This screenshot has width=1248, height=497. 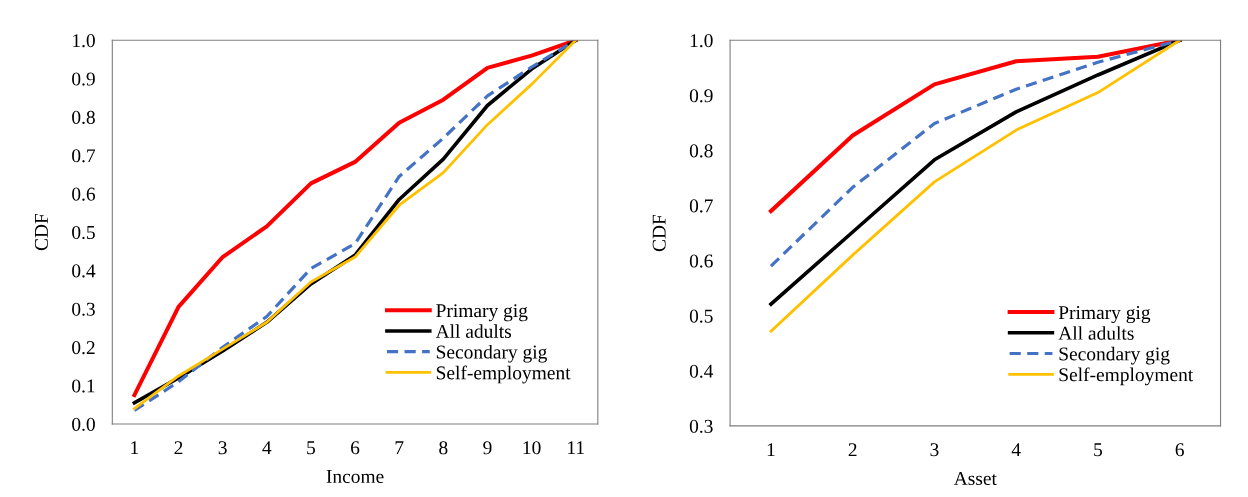 What do you see at coordinates (975, 479) in the screenshot?
I see `x-axis-title: Asset` at bounding box center [975, 479].